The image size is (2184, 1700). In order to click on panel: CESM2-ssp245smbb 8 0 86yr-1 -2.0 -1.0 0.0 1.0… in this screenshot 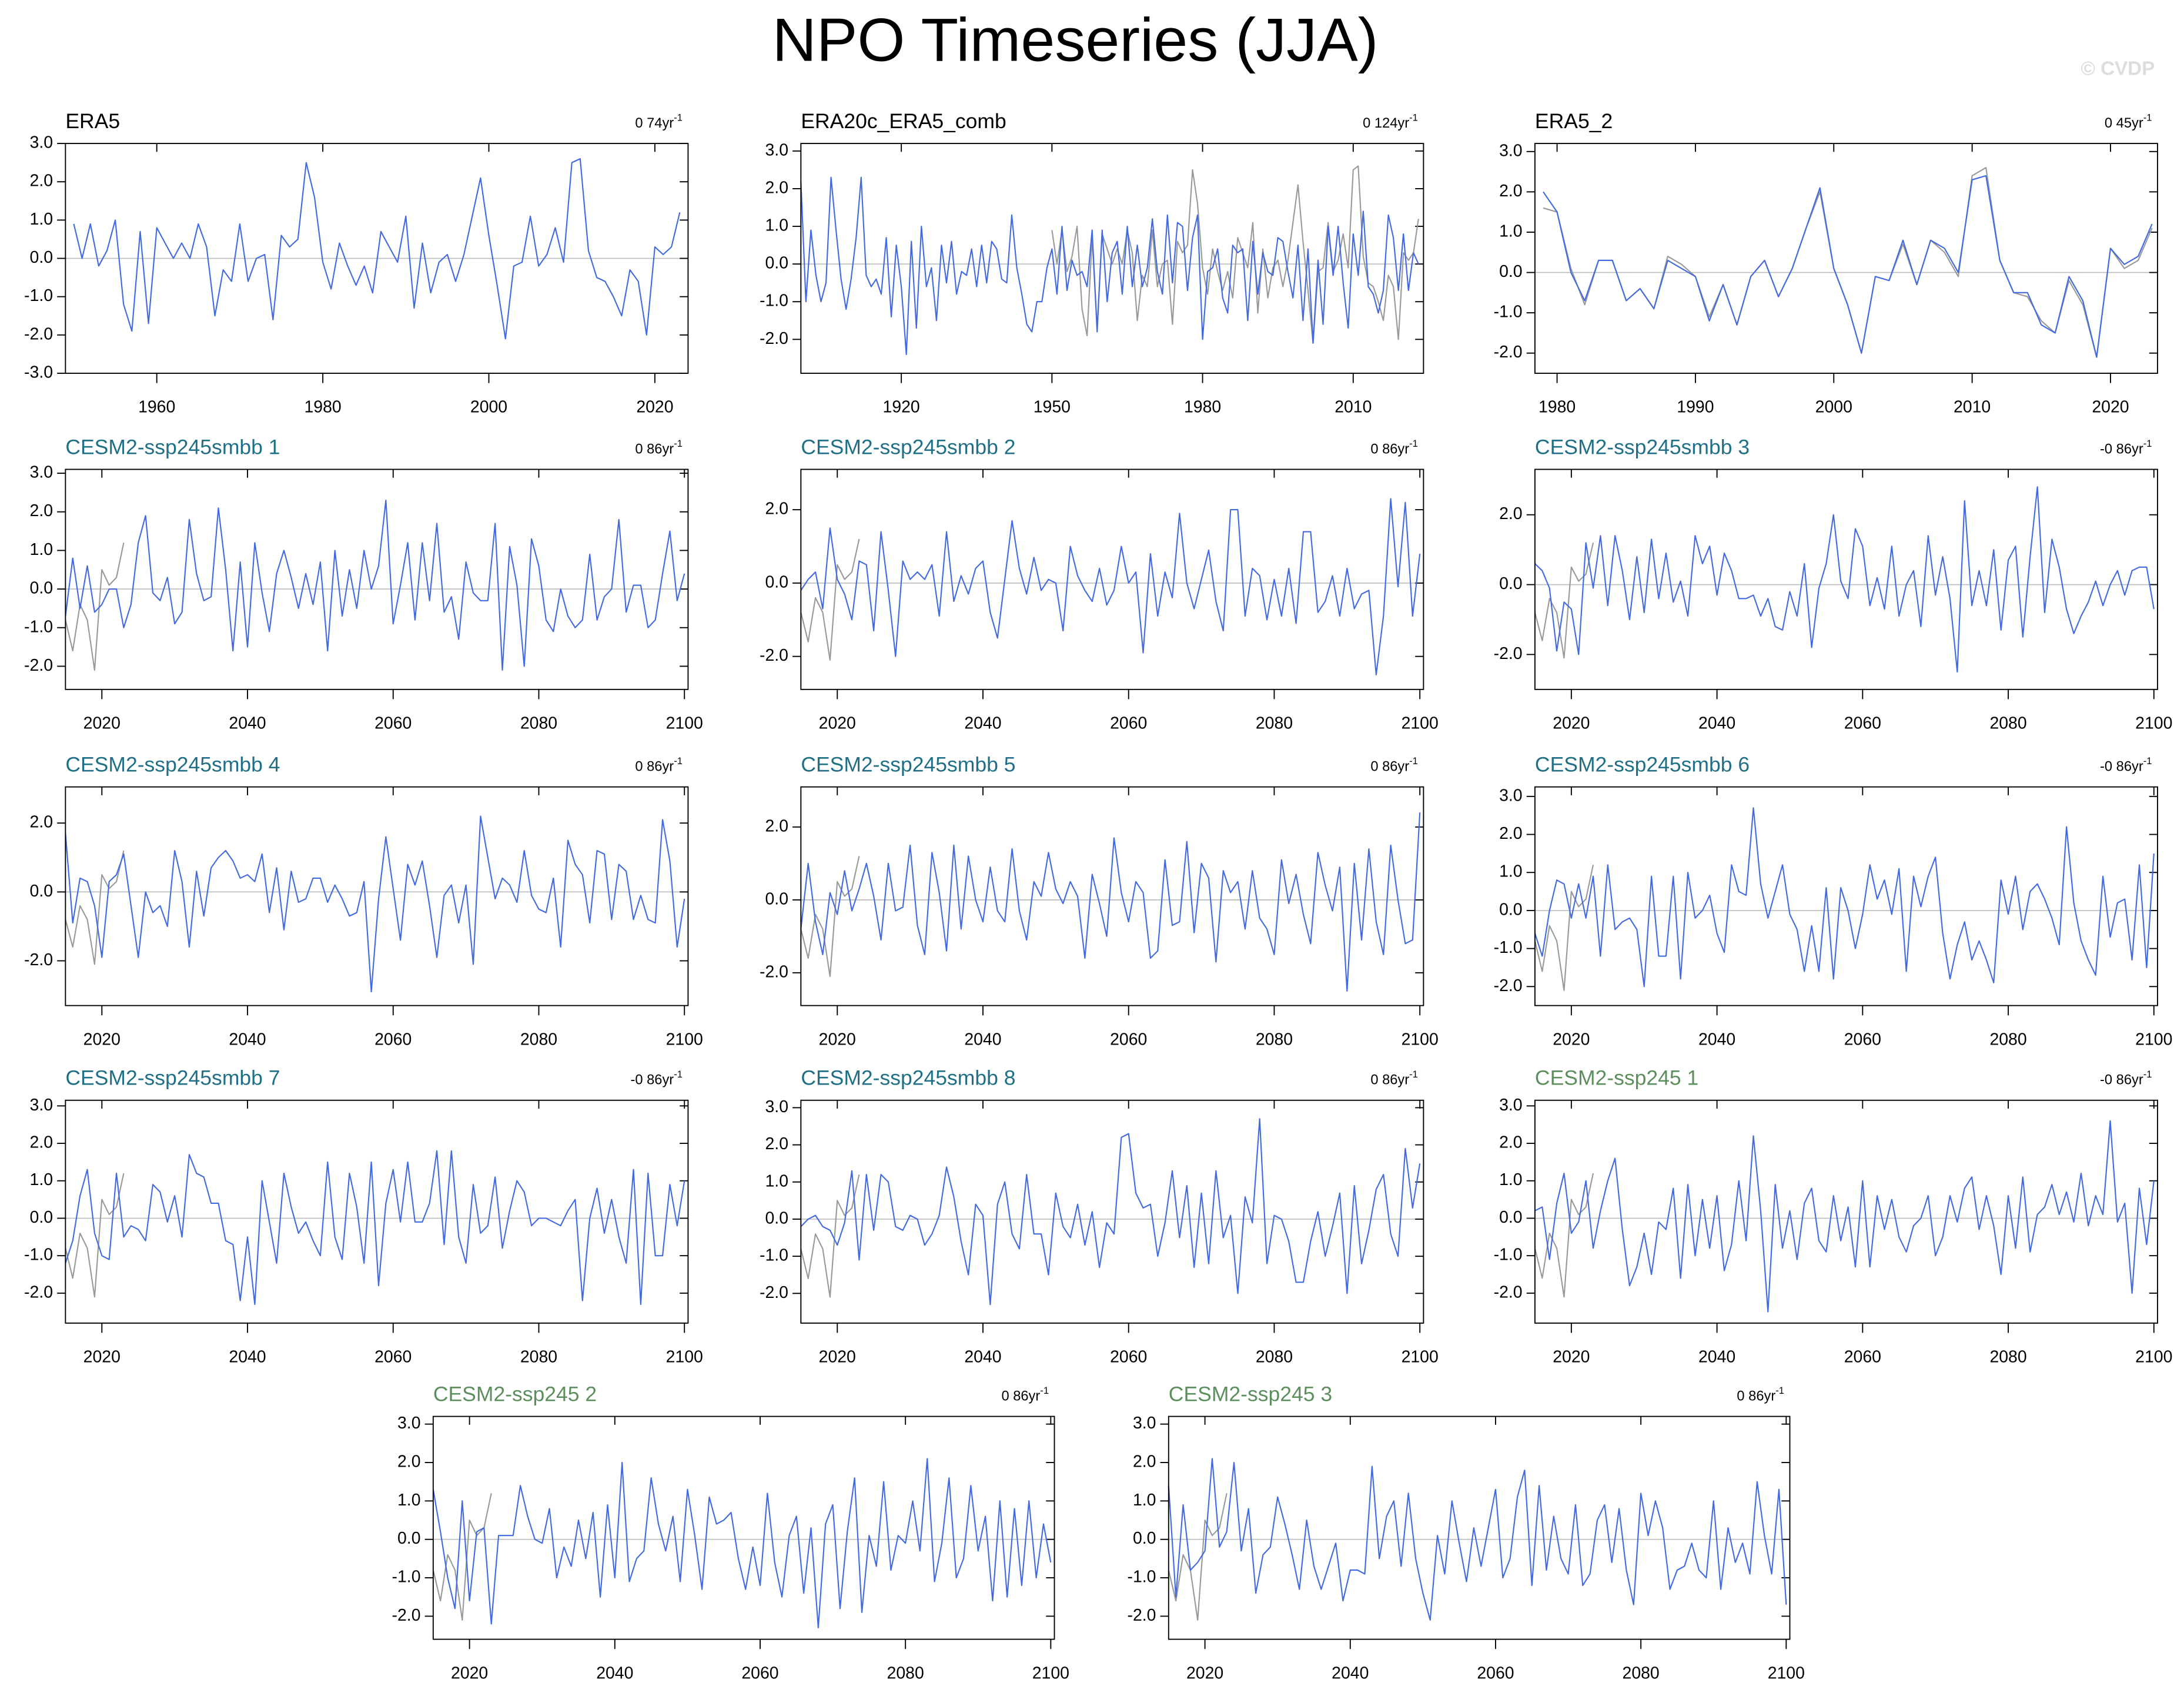, I will do `click(1099, 1216)`.